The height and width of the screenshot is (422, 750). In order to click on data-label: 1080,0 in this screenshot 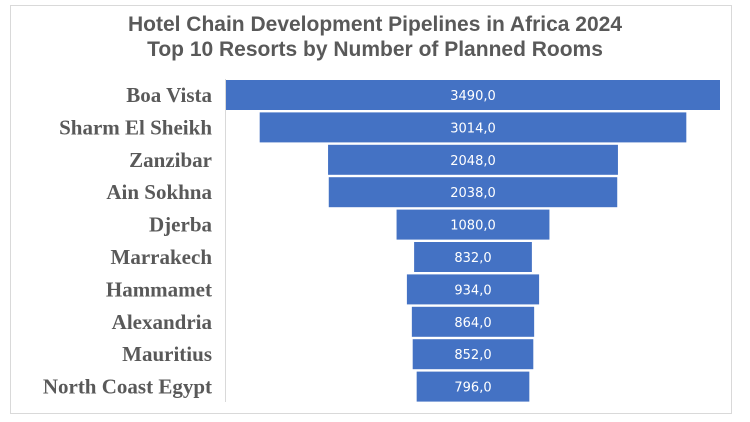, I will do `click(473, 226)`.